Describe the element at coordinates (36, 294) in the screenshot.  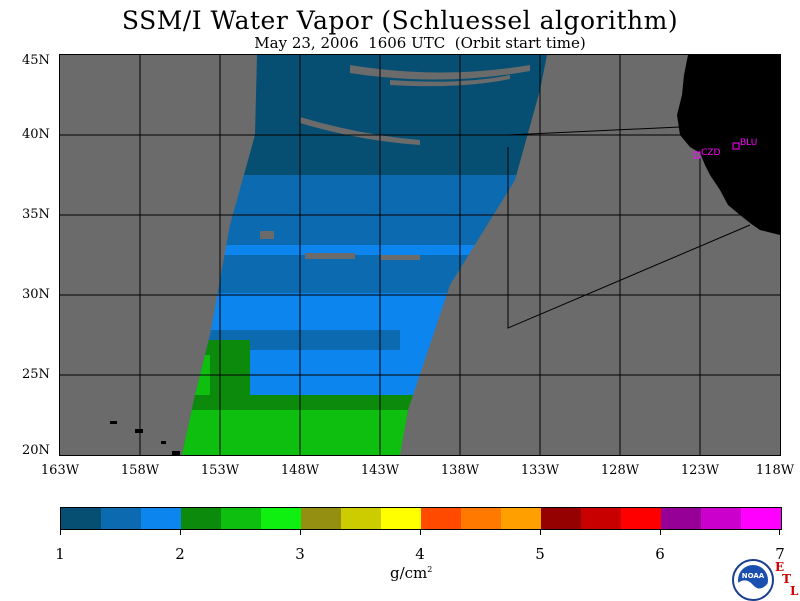
I see `lat-label-30n: 30N` at that location.